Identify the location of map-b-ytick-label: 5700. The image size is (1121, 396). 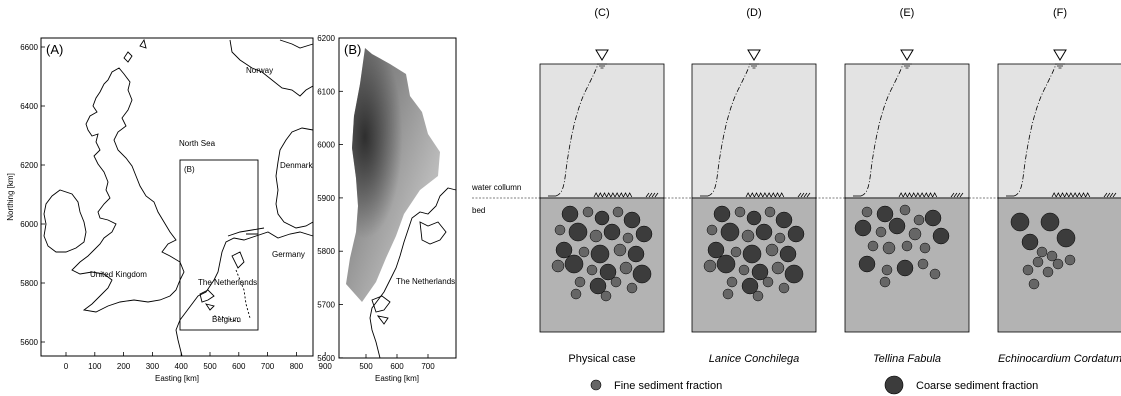
(326, 305).